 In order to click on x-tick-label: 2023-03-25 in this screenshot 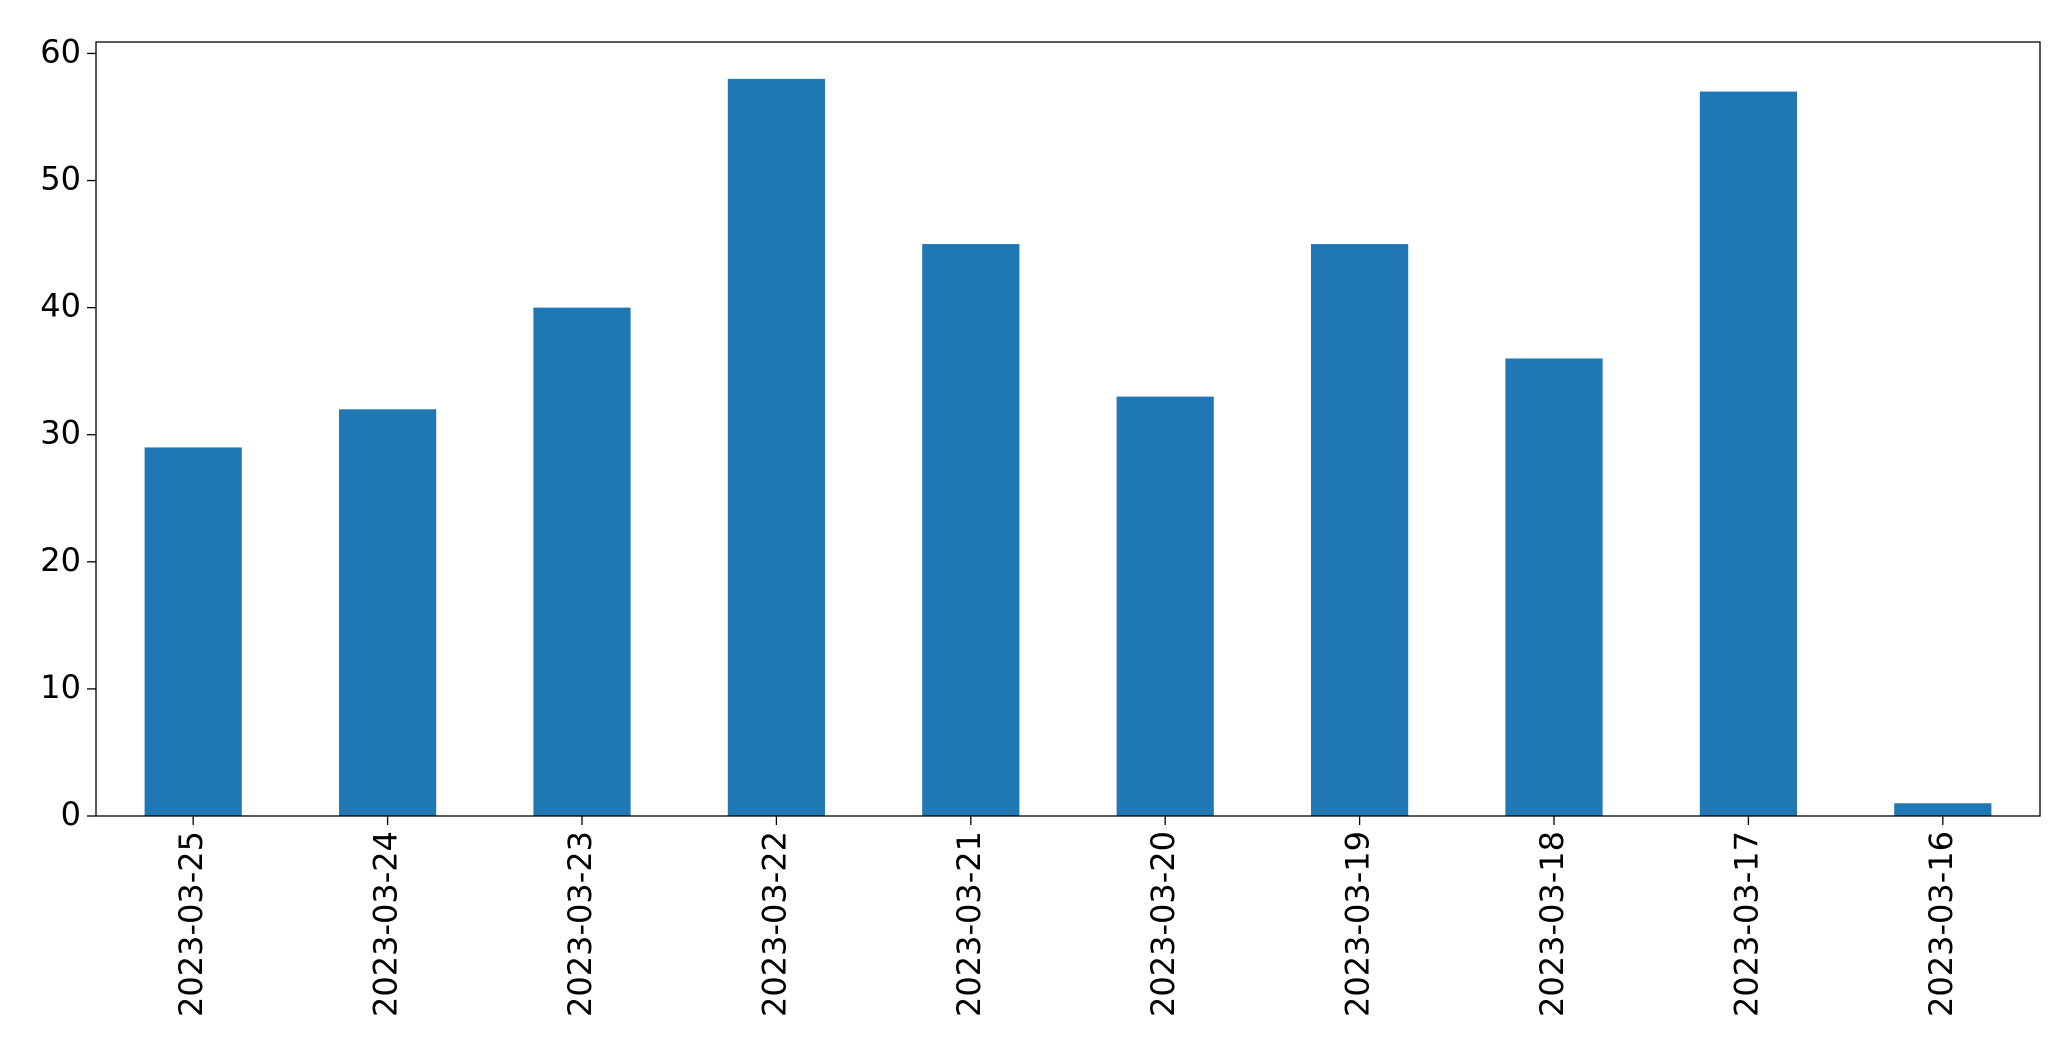, I will do `click(191, 924)`.